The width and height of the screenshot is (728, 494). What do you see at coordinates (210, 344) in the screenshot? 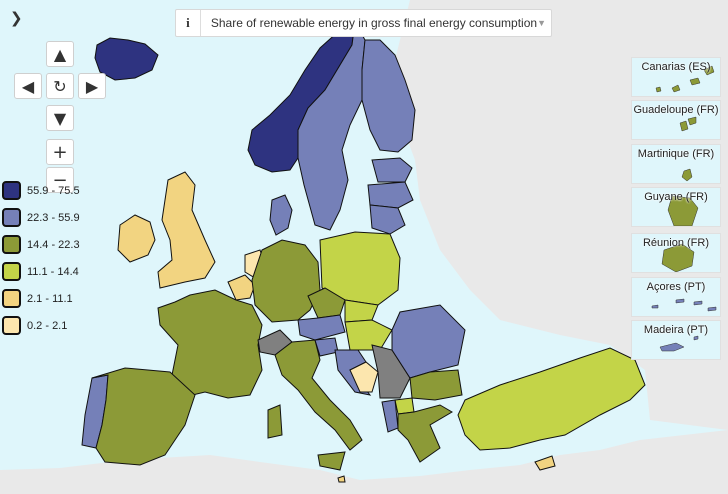
I see `region-france` at bounding box center [210, 344].